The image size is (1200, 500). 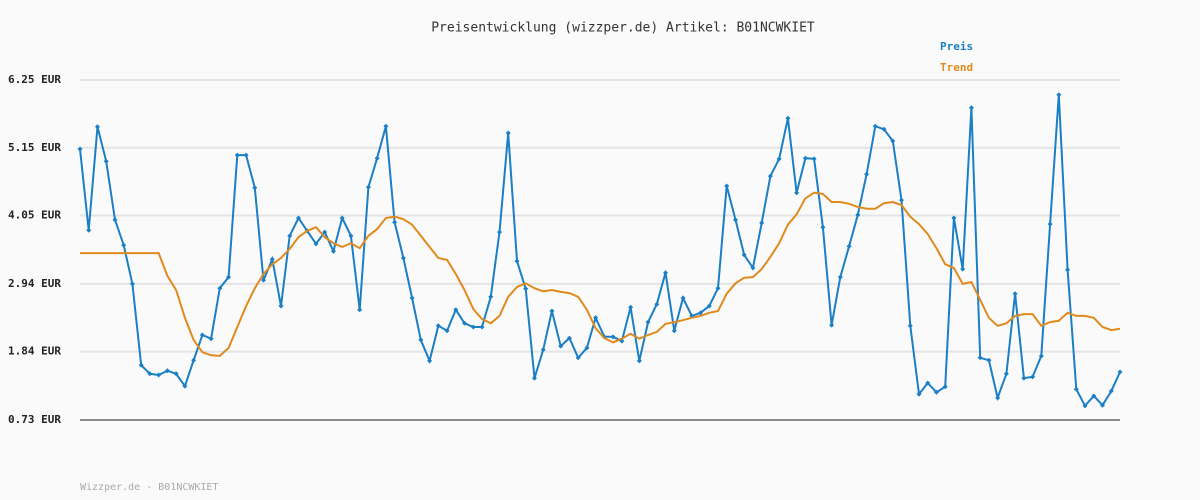 I want to click on y-tick-label: 0.73 EUR, so click(x=34, y=419).